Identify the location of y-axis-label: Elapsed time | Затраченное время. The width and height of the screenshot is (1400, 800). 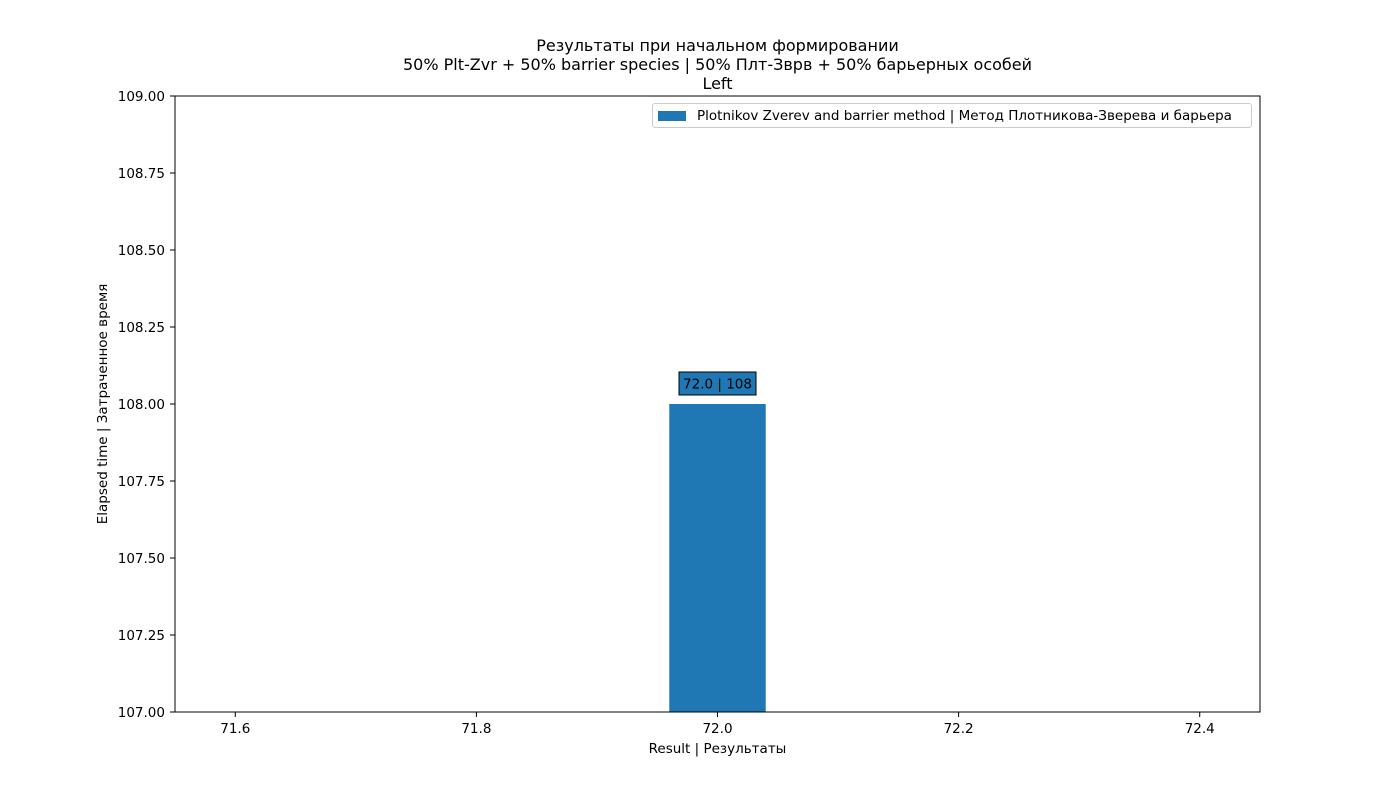
(103, 404).